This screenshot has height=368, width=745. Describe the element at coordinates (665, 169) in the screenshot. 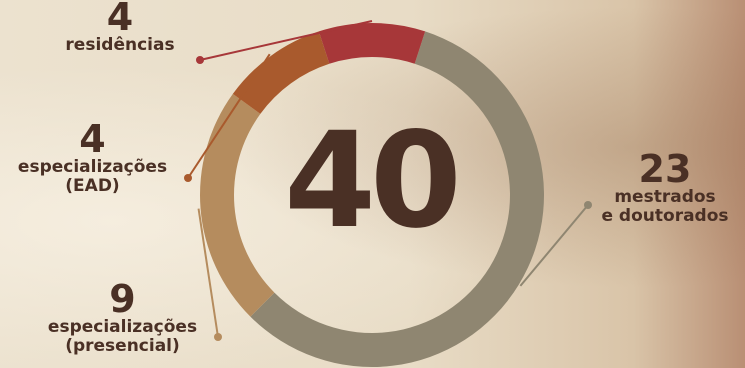

I see `label-value: 23` at that location.